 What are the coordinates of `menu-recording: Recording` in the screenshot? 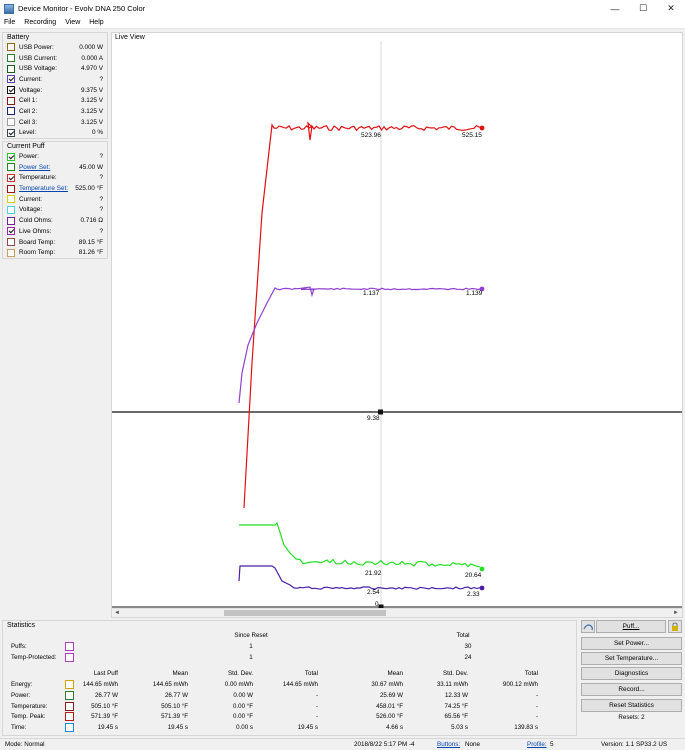 It's located at (40, 22).